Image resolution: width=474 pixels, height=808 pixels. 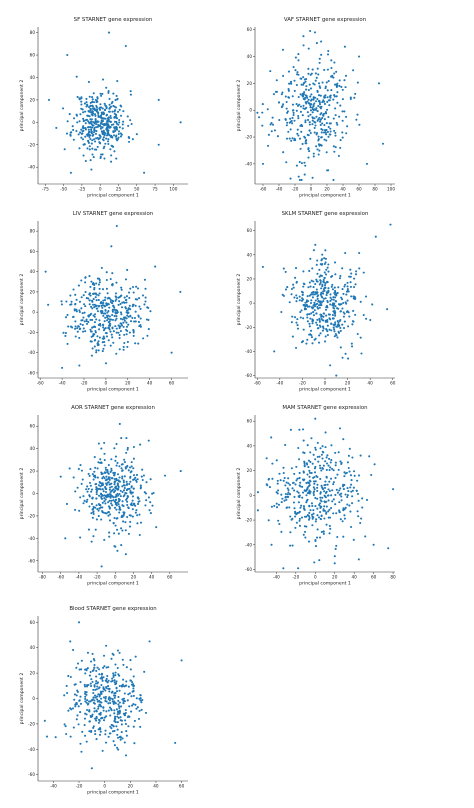 What do you see at coordinates (325, 196) in the screenshot?
I see `x-axis-label: principal component 1` at bounding box center [325, 196].